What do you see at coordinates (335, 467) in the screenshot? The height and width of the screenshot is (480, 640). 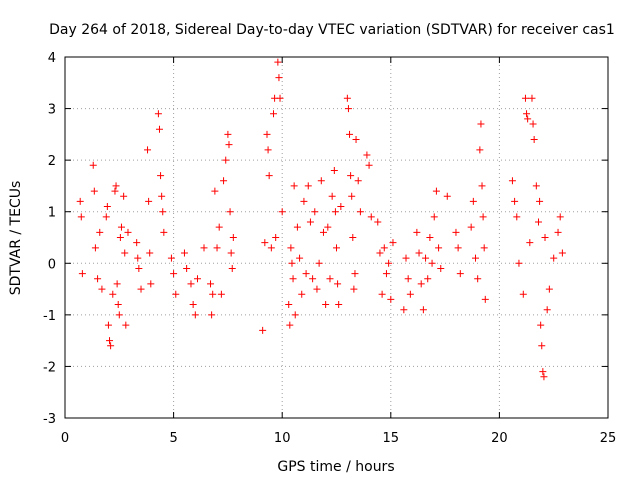 I see `x-axis-label: GPS time / hours` at bounding box center [335, 467].